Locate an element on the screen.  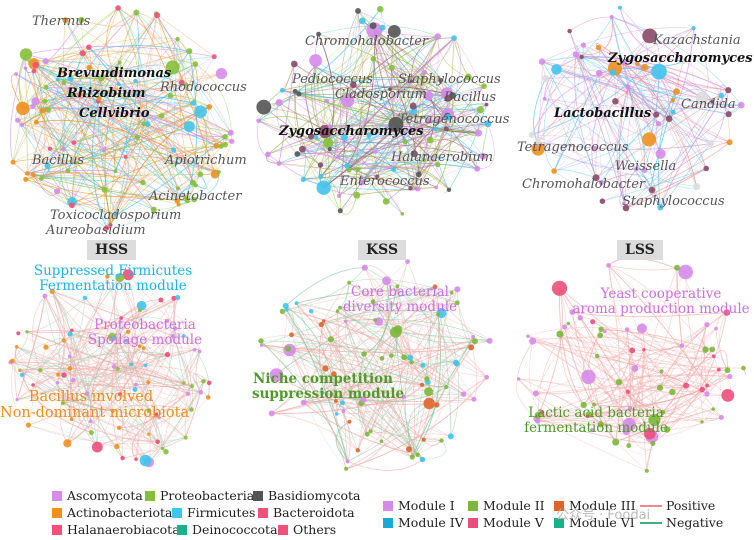
hss-genus-acinetobacter: Acinetobacter is located at coordinates (195, 196).